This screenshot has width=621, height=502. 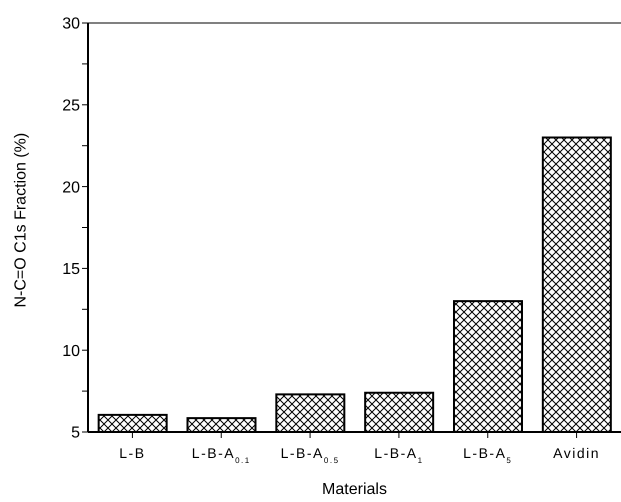 What do you see at coordinates (487, 455) in the screenshot?
I see `x-tick-label: L-B-A$_{5}$` at bounding box center [487, 455].